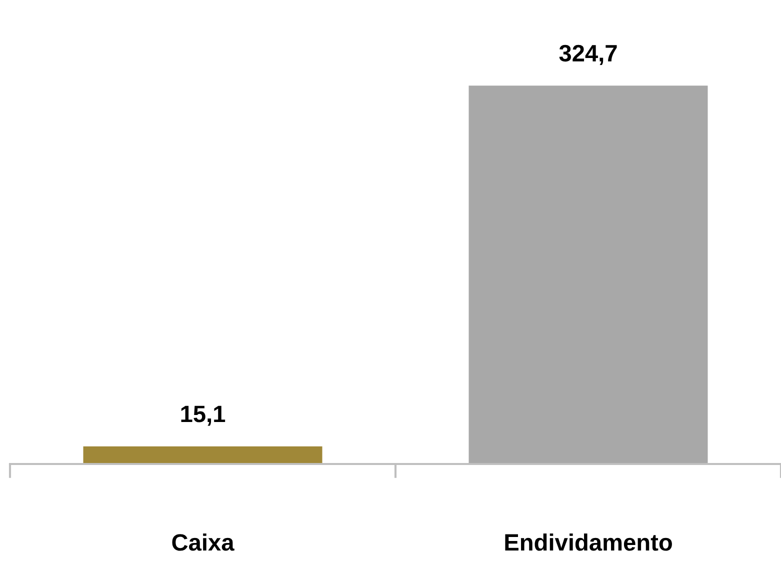 Image resolution: width=781 pixels, height=571 pixels. I want to click on x-tick-label: Endividamento, so click(588, 542).